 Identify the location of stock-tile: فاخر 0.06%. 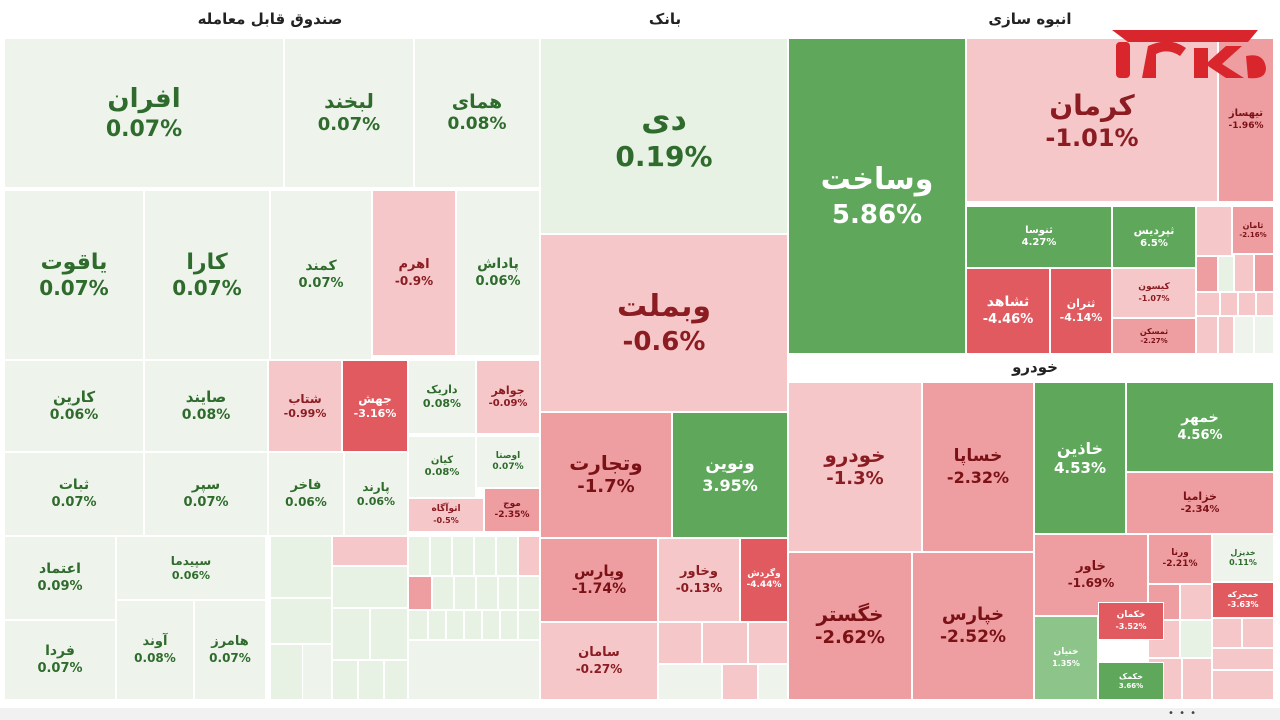
(306, 494).